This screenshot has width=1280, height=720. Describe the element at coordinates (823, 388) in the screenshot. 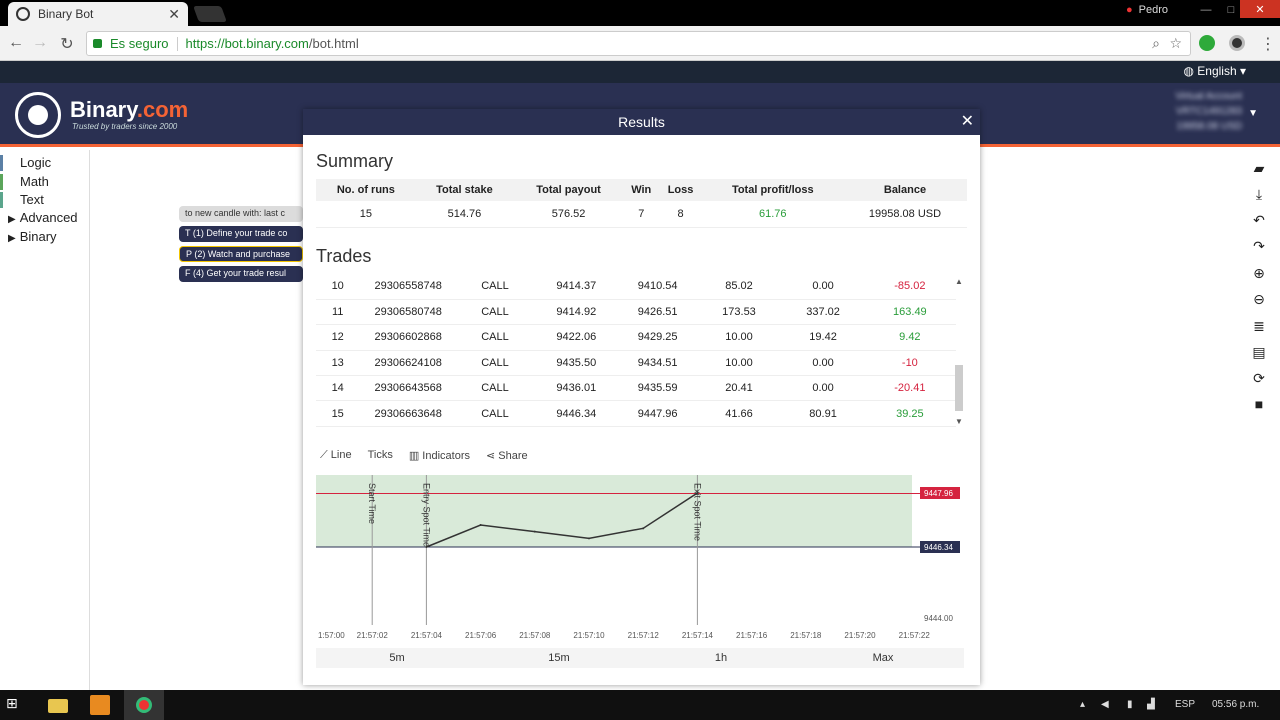

I see `trade-cell: 0.00` at that location.